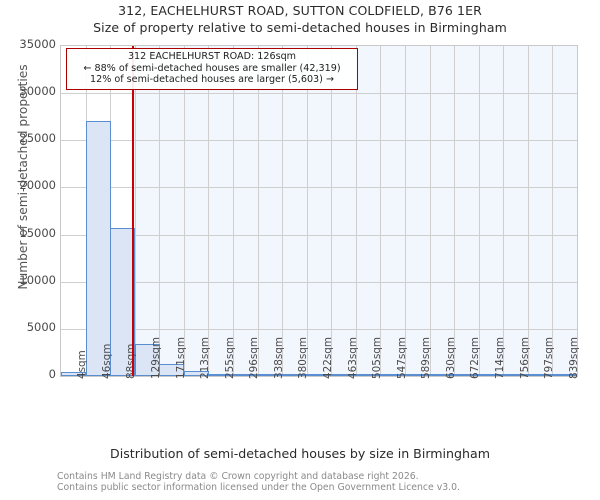  Describe the element at coordinates (41, 326) in the screenshot. I see `y-axis-tick: 5000` at that location.